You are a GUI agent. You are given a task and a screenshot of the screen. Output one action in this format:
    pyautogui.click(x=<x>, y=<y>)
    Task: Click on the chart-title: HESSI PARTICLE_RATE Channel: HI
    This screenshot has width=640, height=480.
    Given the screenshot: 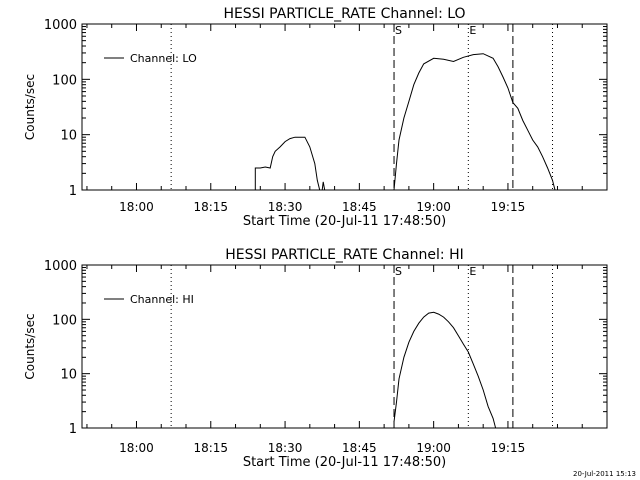 What is the action you would take?
    pyautogui.click(x=344, y=255)
    